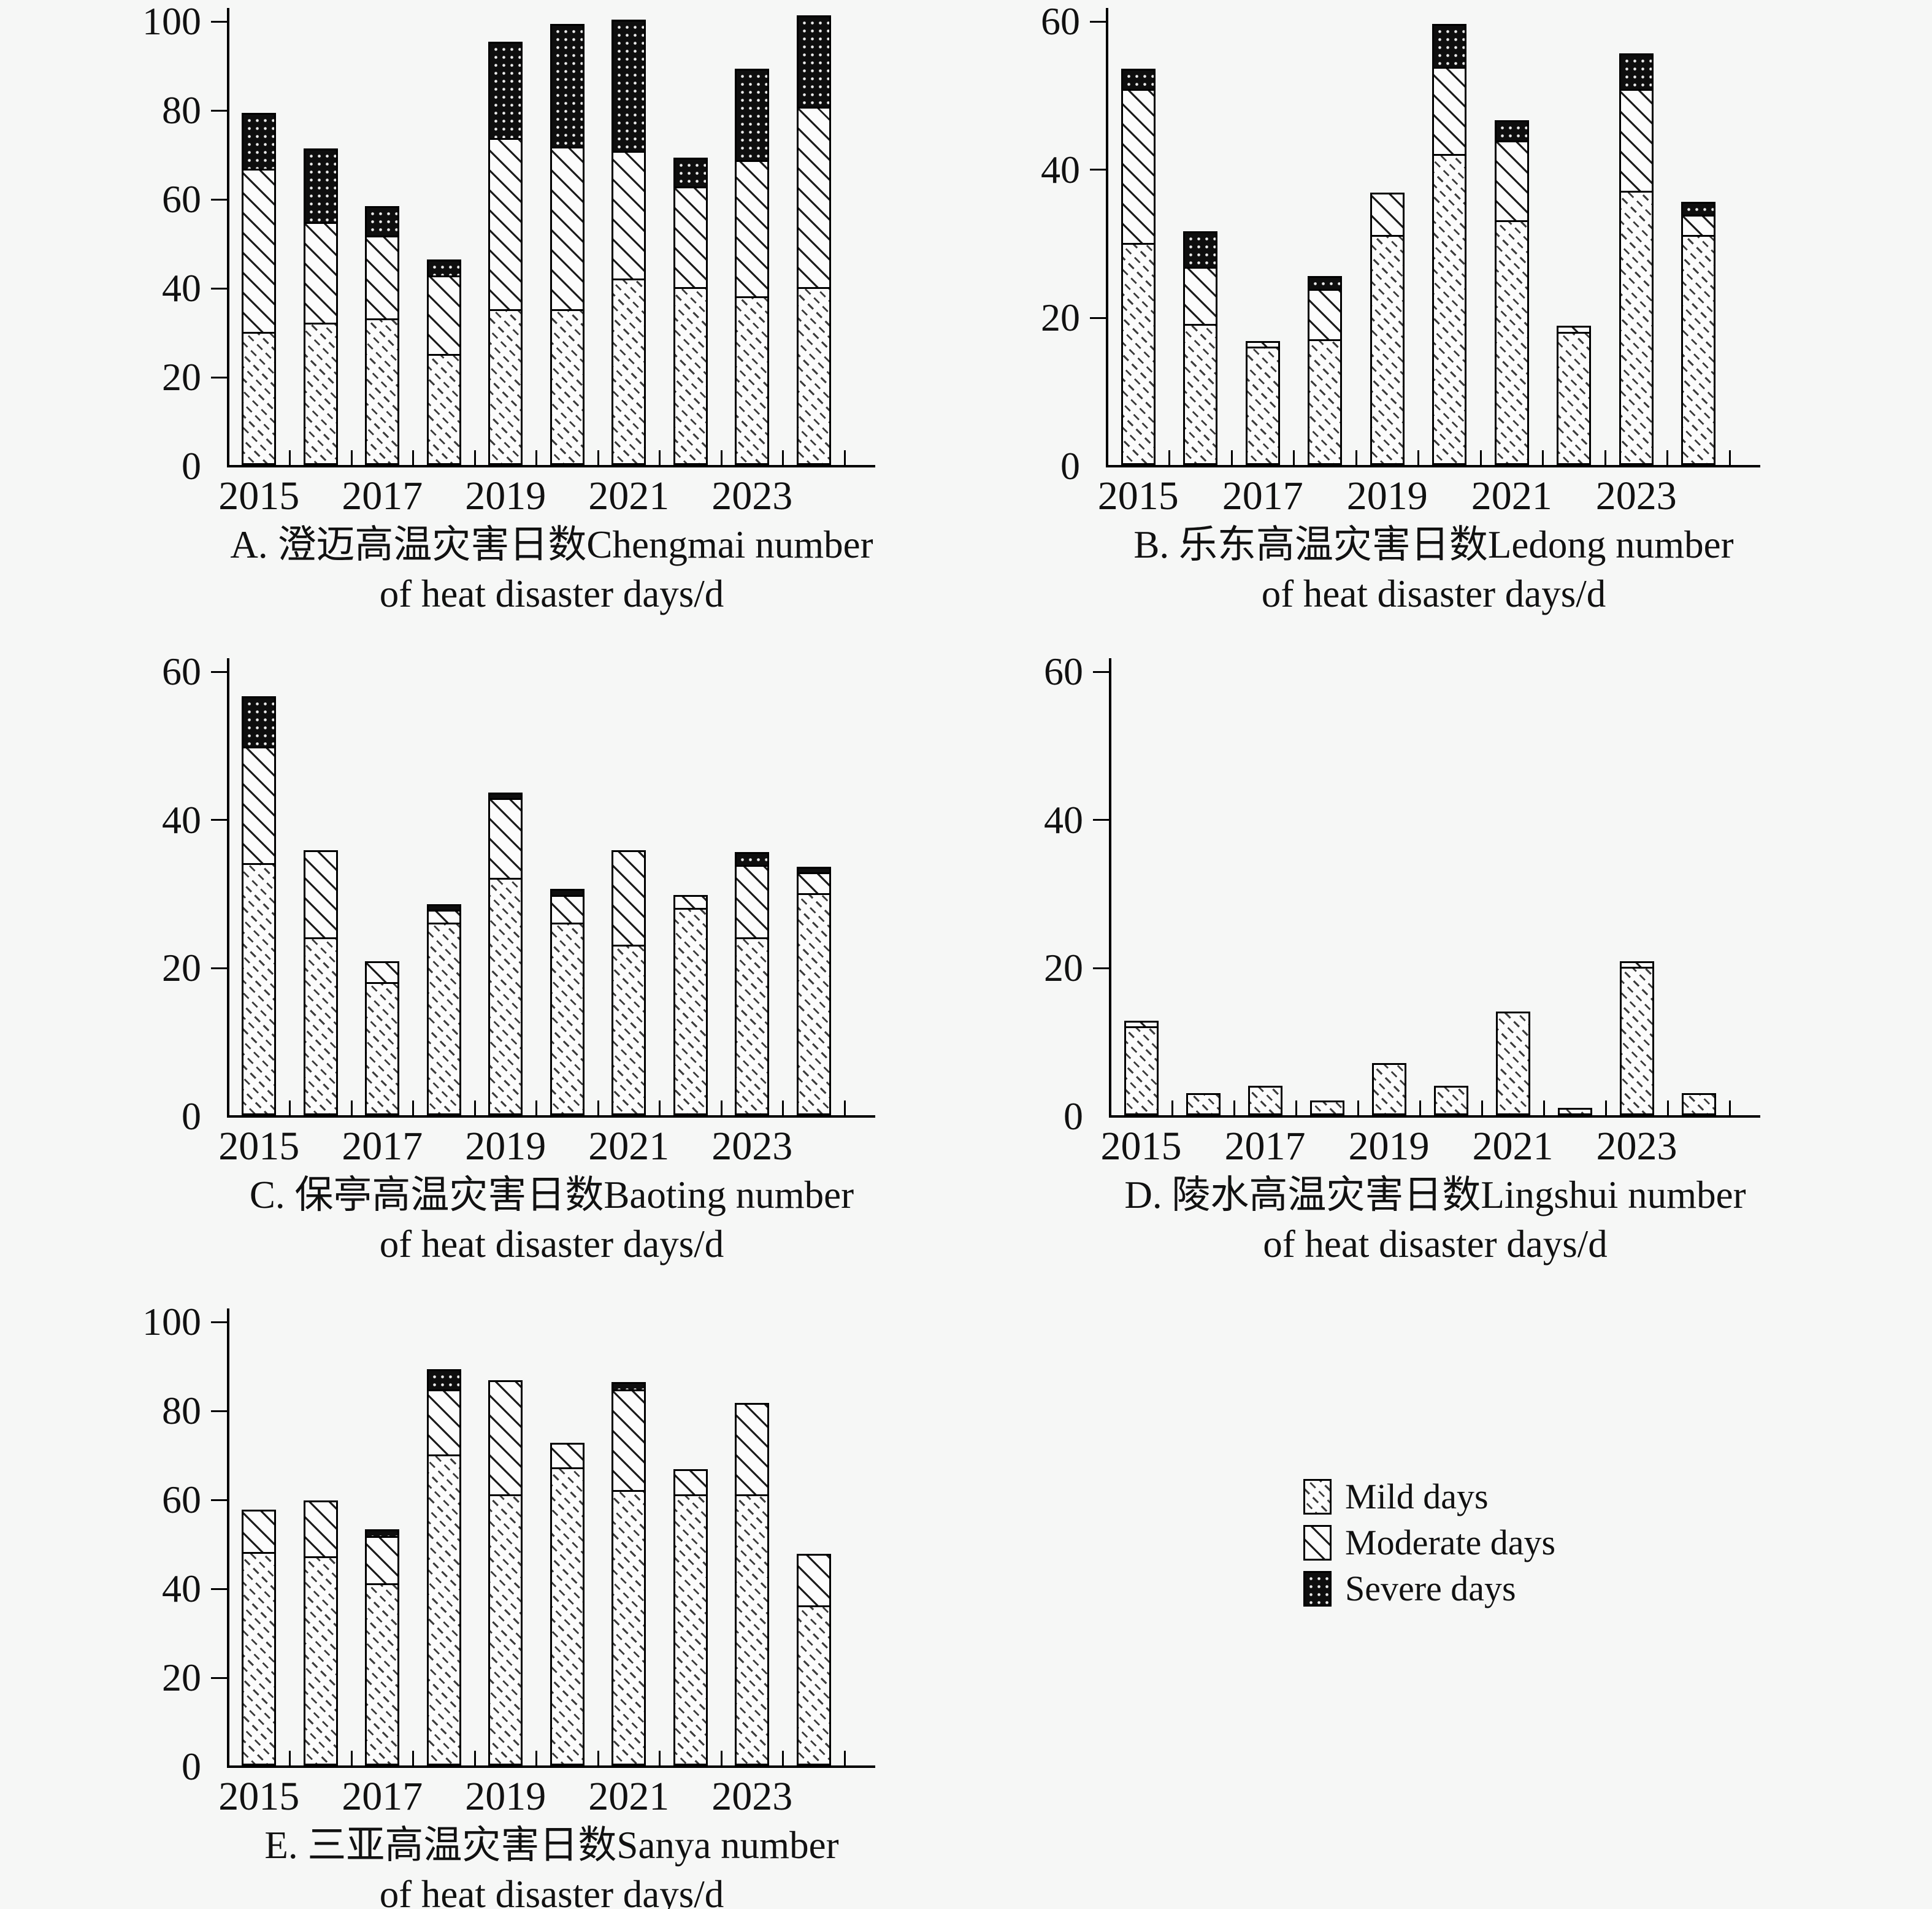 This screenshot has height=1909, width=1932. I want to click on chart-lingshui-title-line2: of heat disaster days/d, so click(1435, 1244).